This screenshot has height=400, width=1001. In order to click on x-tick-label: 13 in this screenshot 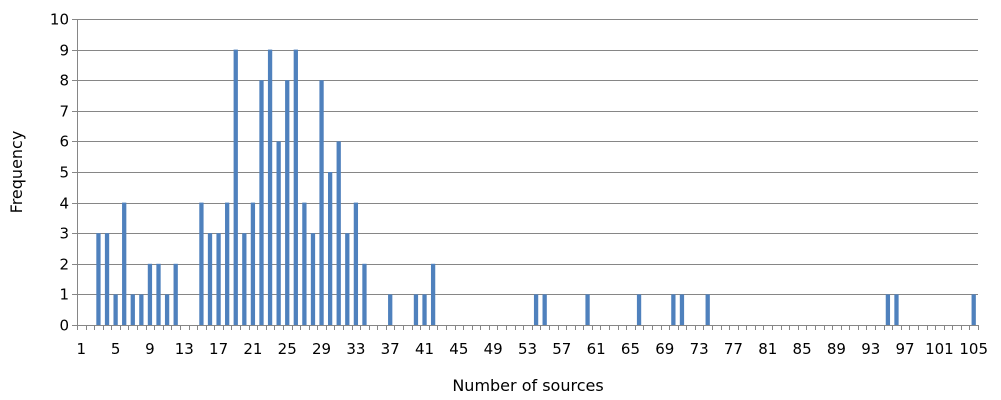, I will do `click(184, 349)`.